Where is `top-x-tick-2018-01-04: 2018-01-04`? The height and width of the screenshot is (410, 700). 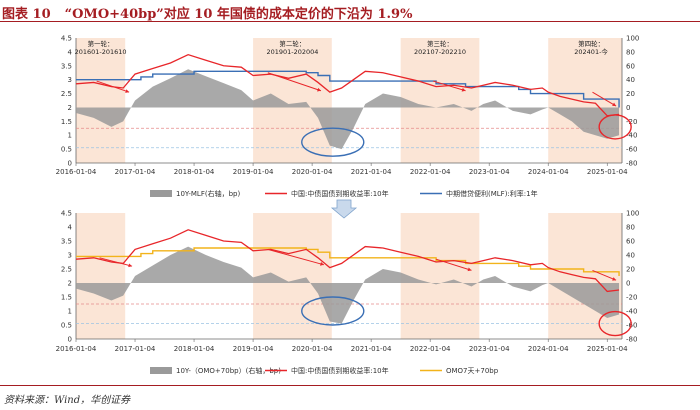 top-x-tick-2018-01-04: 2018-01-04 is located at coordinates (194, 172).